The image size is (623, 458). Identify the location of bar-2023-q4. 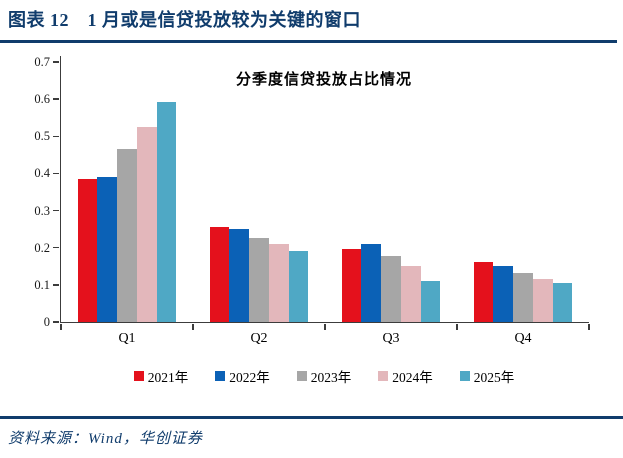
(523, 297).